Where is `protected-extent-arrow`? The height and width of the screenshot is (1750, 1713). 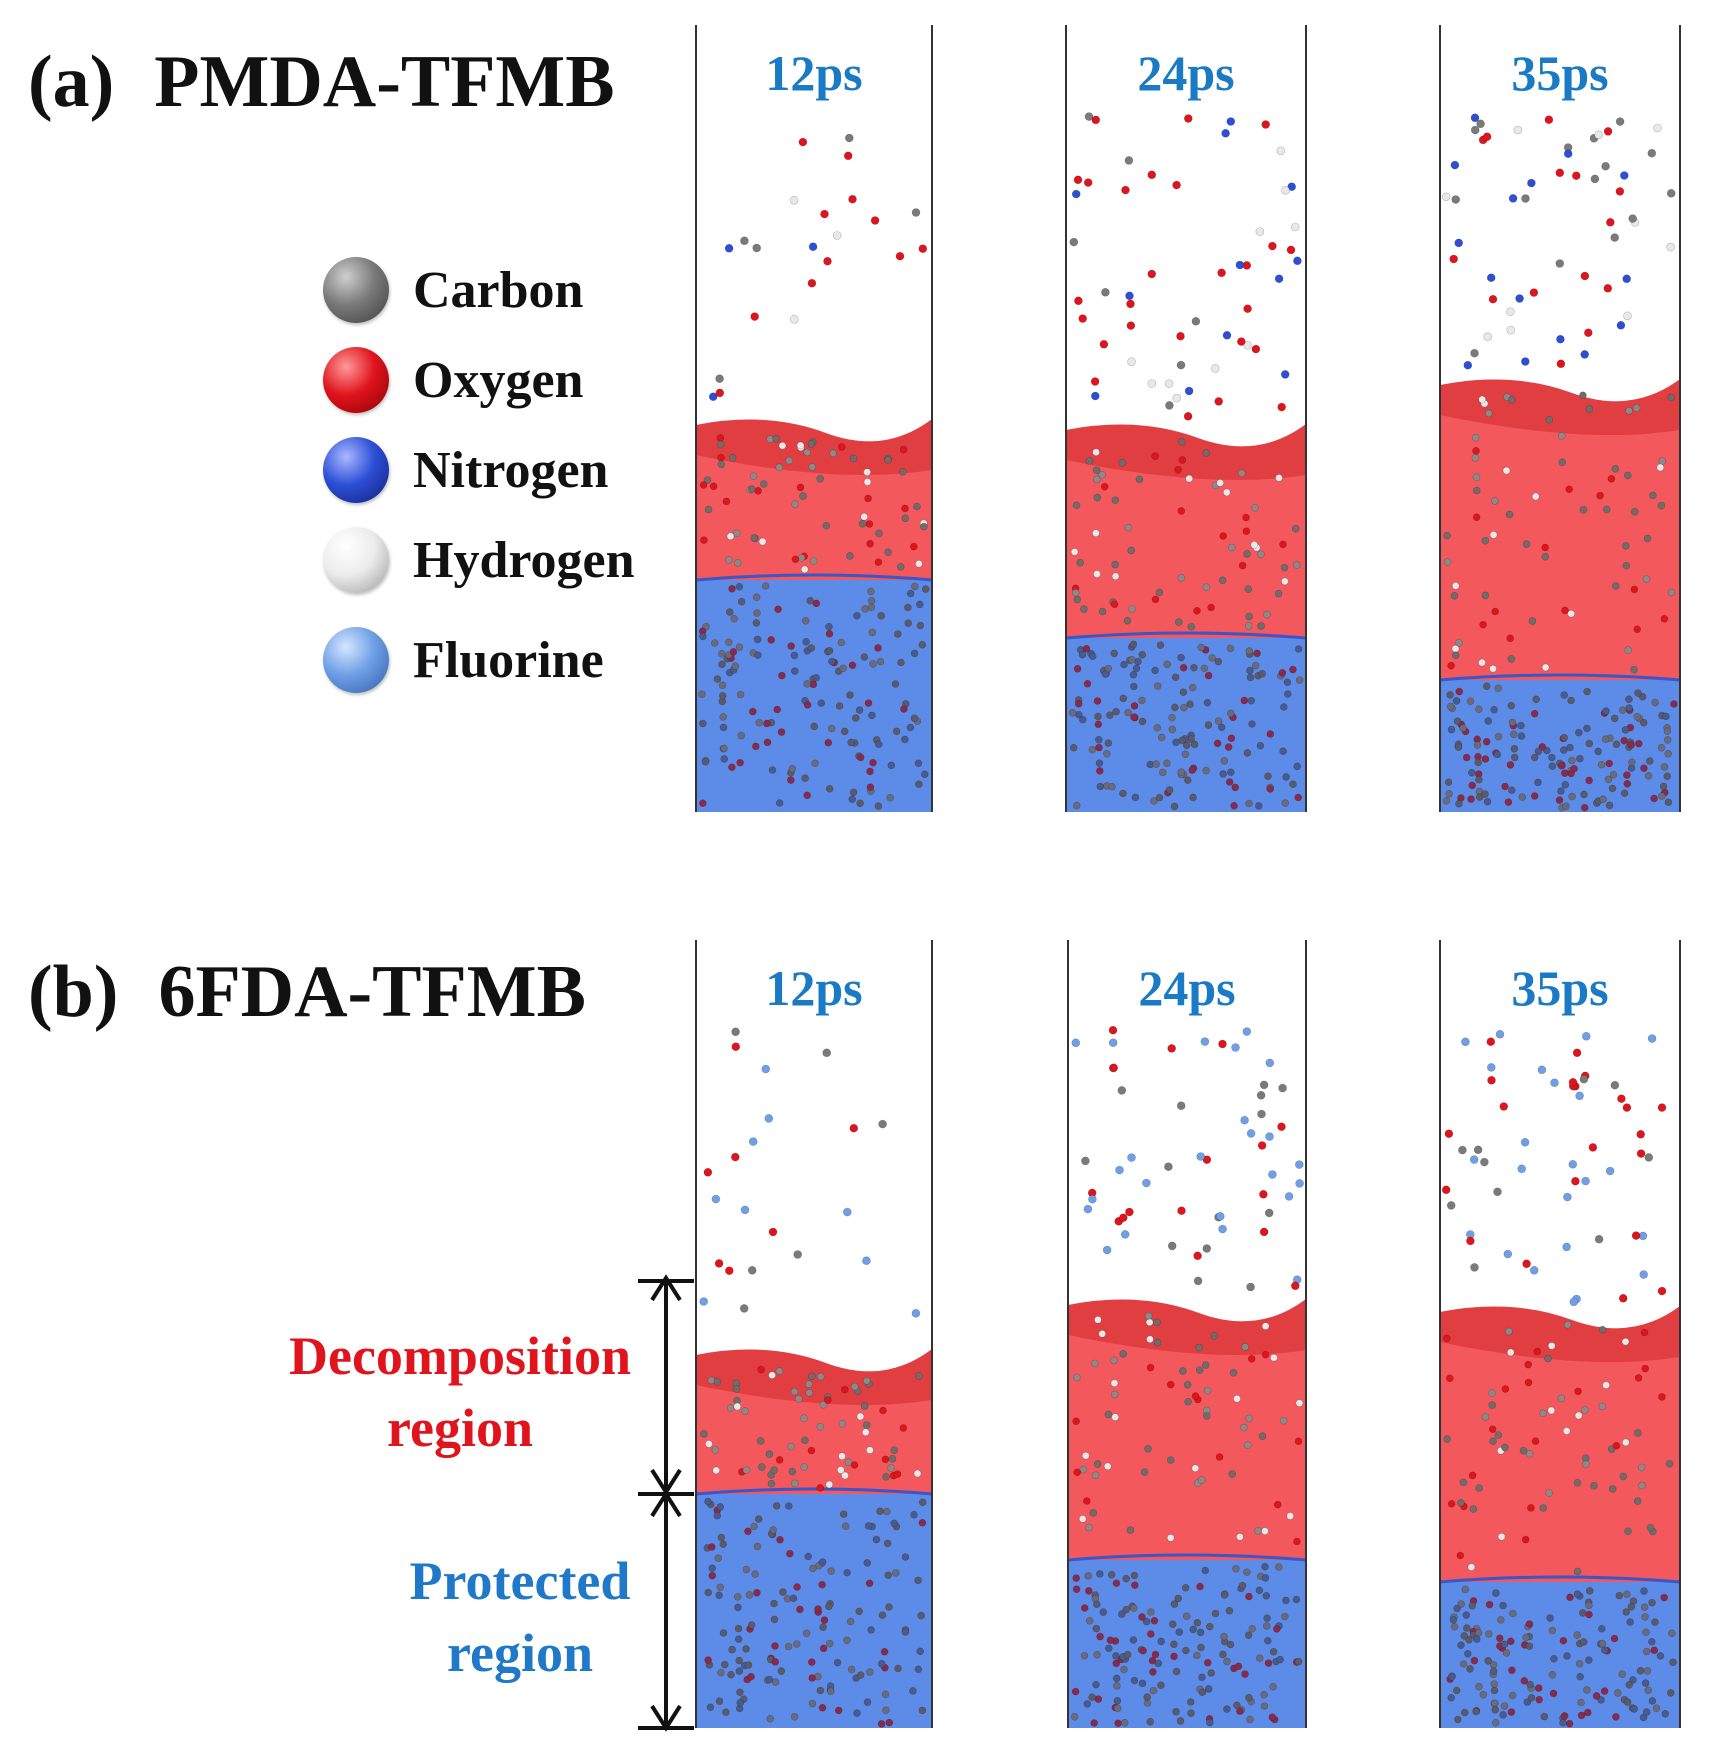
protected-extent-arrow is located at coordinates (666, 1611).